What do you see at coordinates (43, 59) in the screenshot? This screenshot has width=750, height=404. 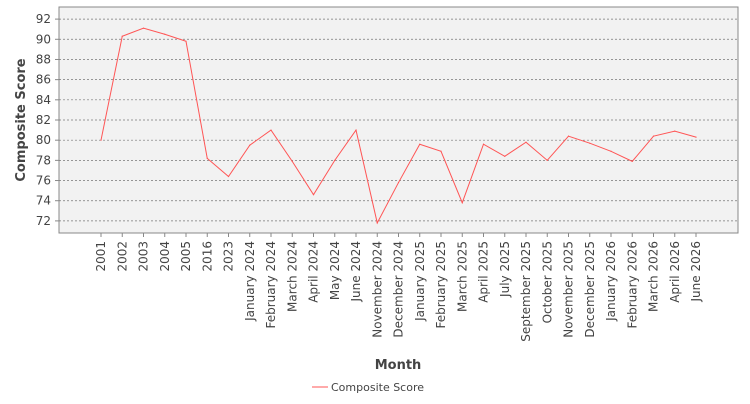 I see `y-tick-label: 88` at bounding box center [43, 59].